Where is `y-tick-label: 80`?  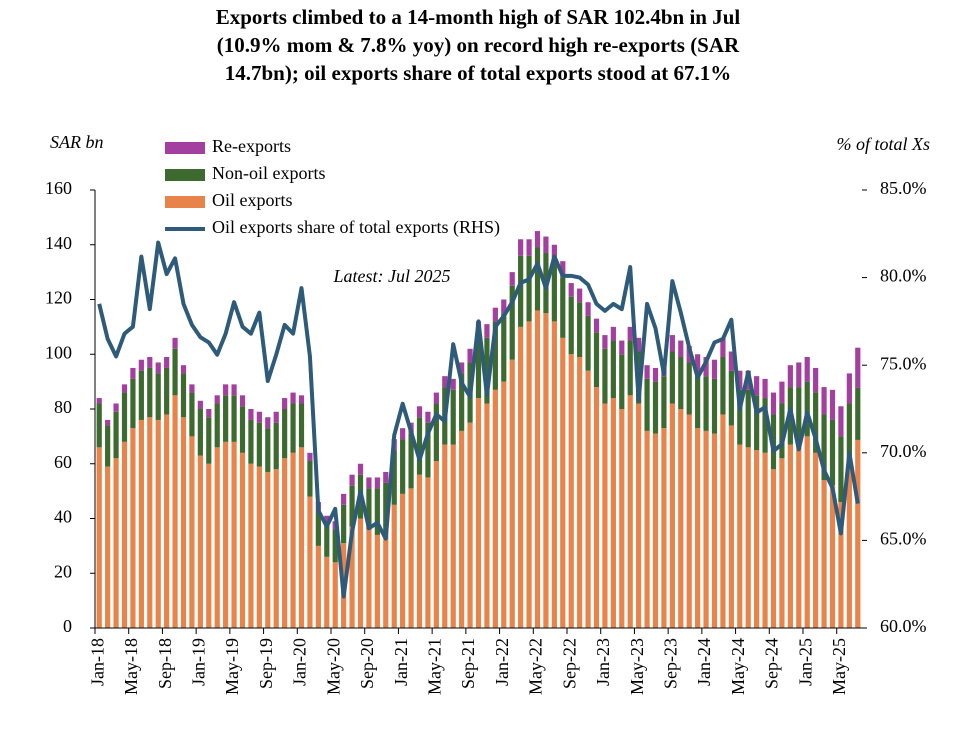
y-tick-label: 80 is located at coordinates (63, 407).